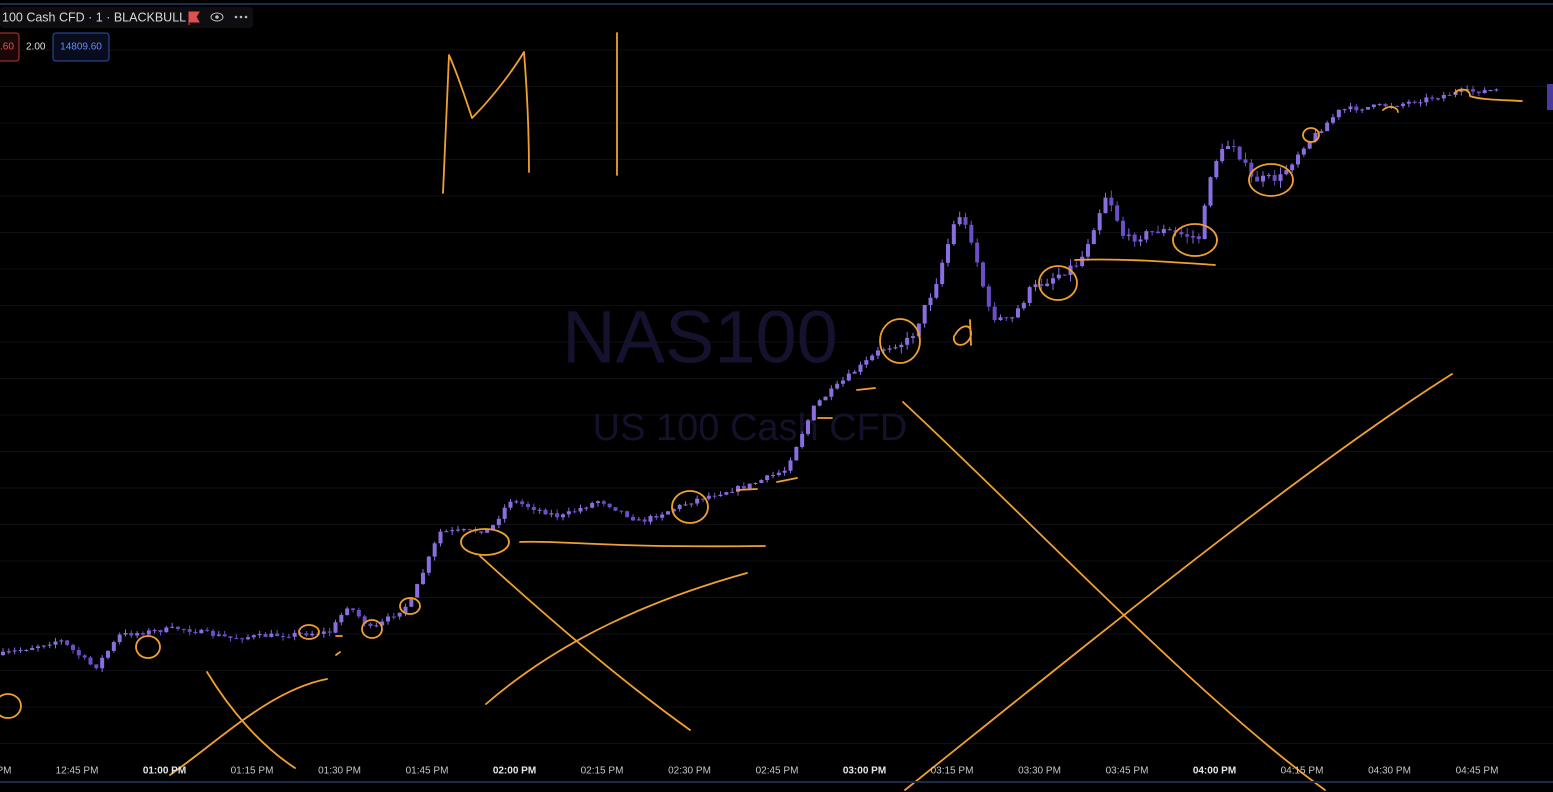 The height and width of the screenshot is (792, 1553). Describe the element at coordinates (36, 47) in the screenshot. I see `spread: 2.00` at that location.